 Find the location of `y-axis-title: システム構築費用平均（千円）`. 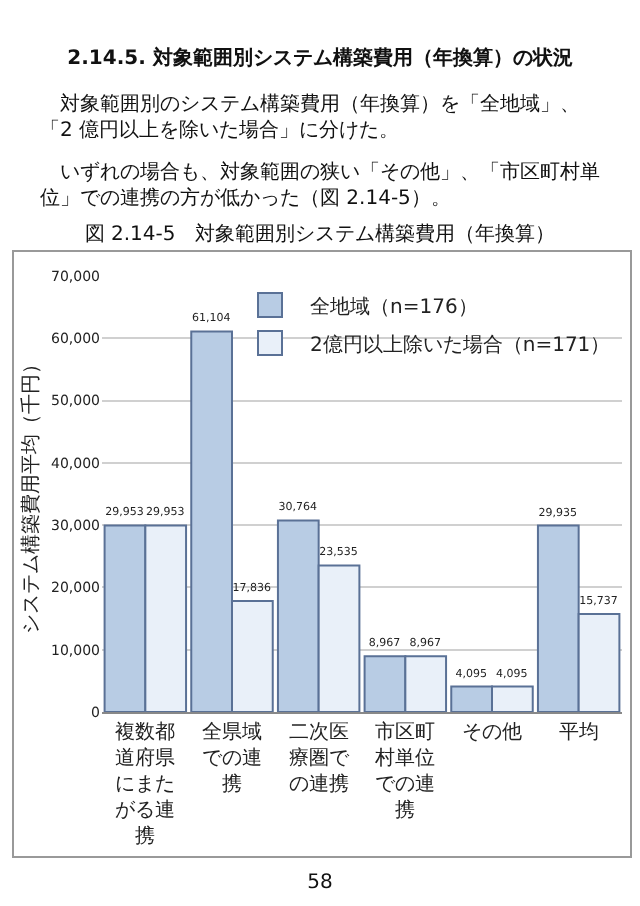

y-axis-title: システム構築費用平均（千円） is located at coordinates (31, 494).